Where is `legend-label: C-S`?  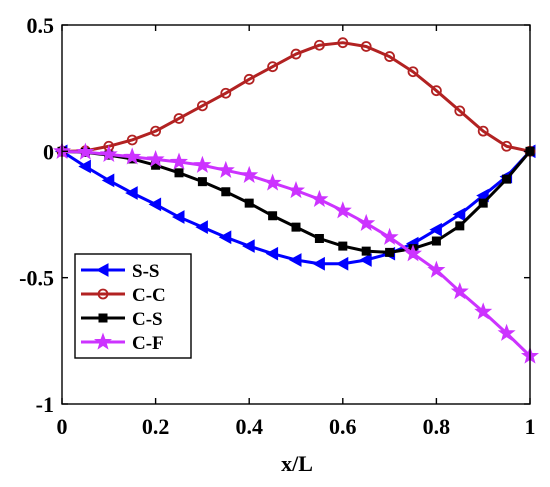 legend-label: C-S is located at coordinates (147, 319).